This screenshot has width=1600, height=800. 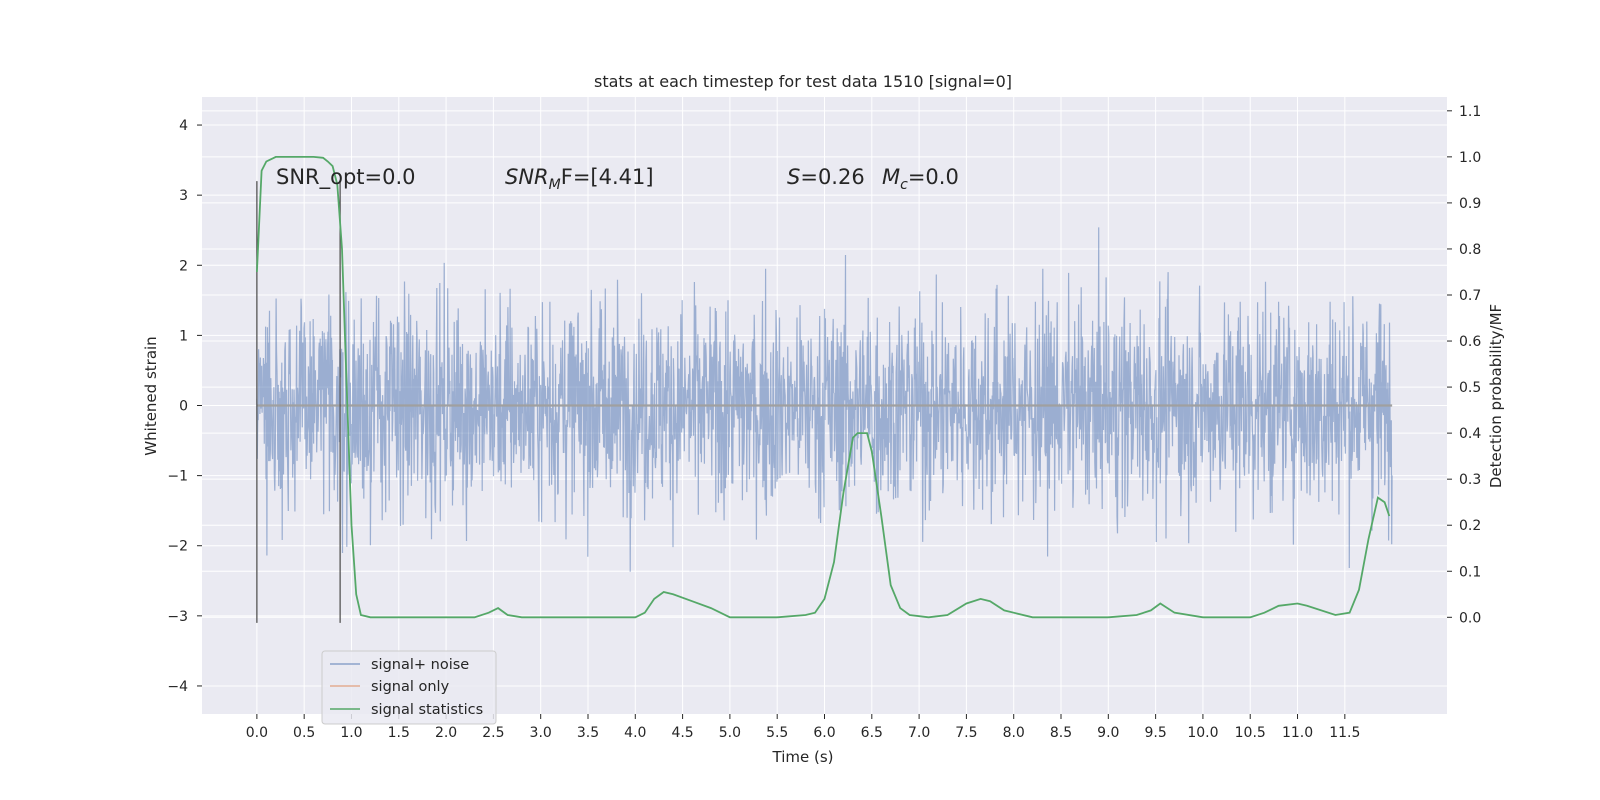 I want to click on x-tick-label: 5.0, so click(x=730, y=733).